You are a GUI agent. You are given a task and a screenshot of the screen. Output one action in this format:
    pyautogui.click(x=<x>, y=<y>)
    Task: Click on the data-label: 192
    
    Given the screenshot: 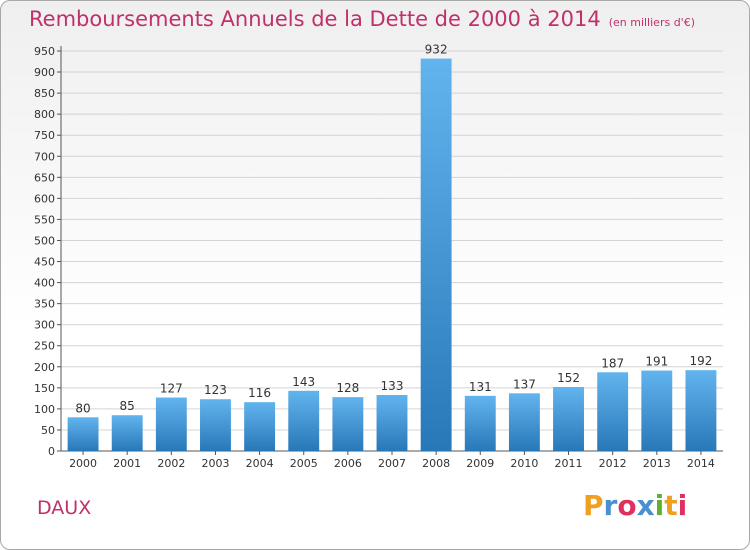 What is the action you would take?
    pyautogui.click(x=700, y=361)
    